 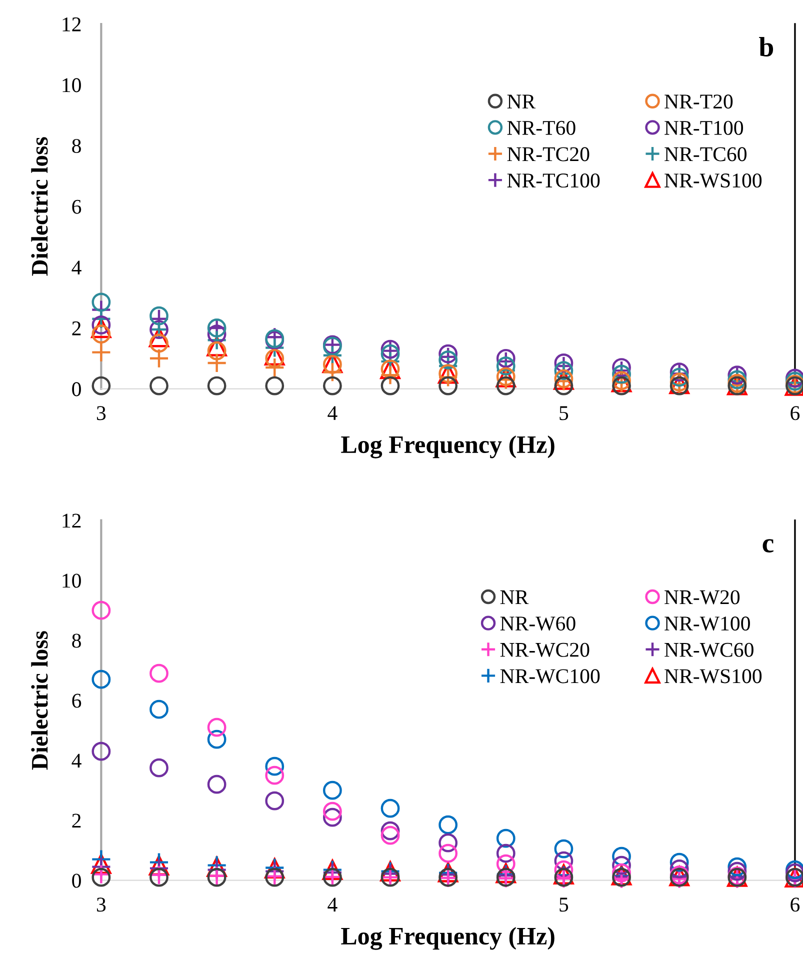 I want to click on legend-label: NR-WC100, so click(x=550, y=676).